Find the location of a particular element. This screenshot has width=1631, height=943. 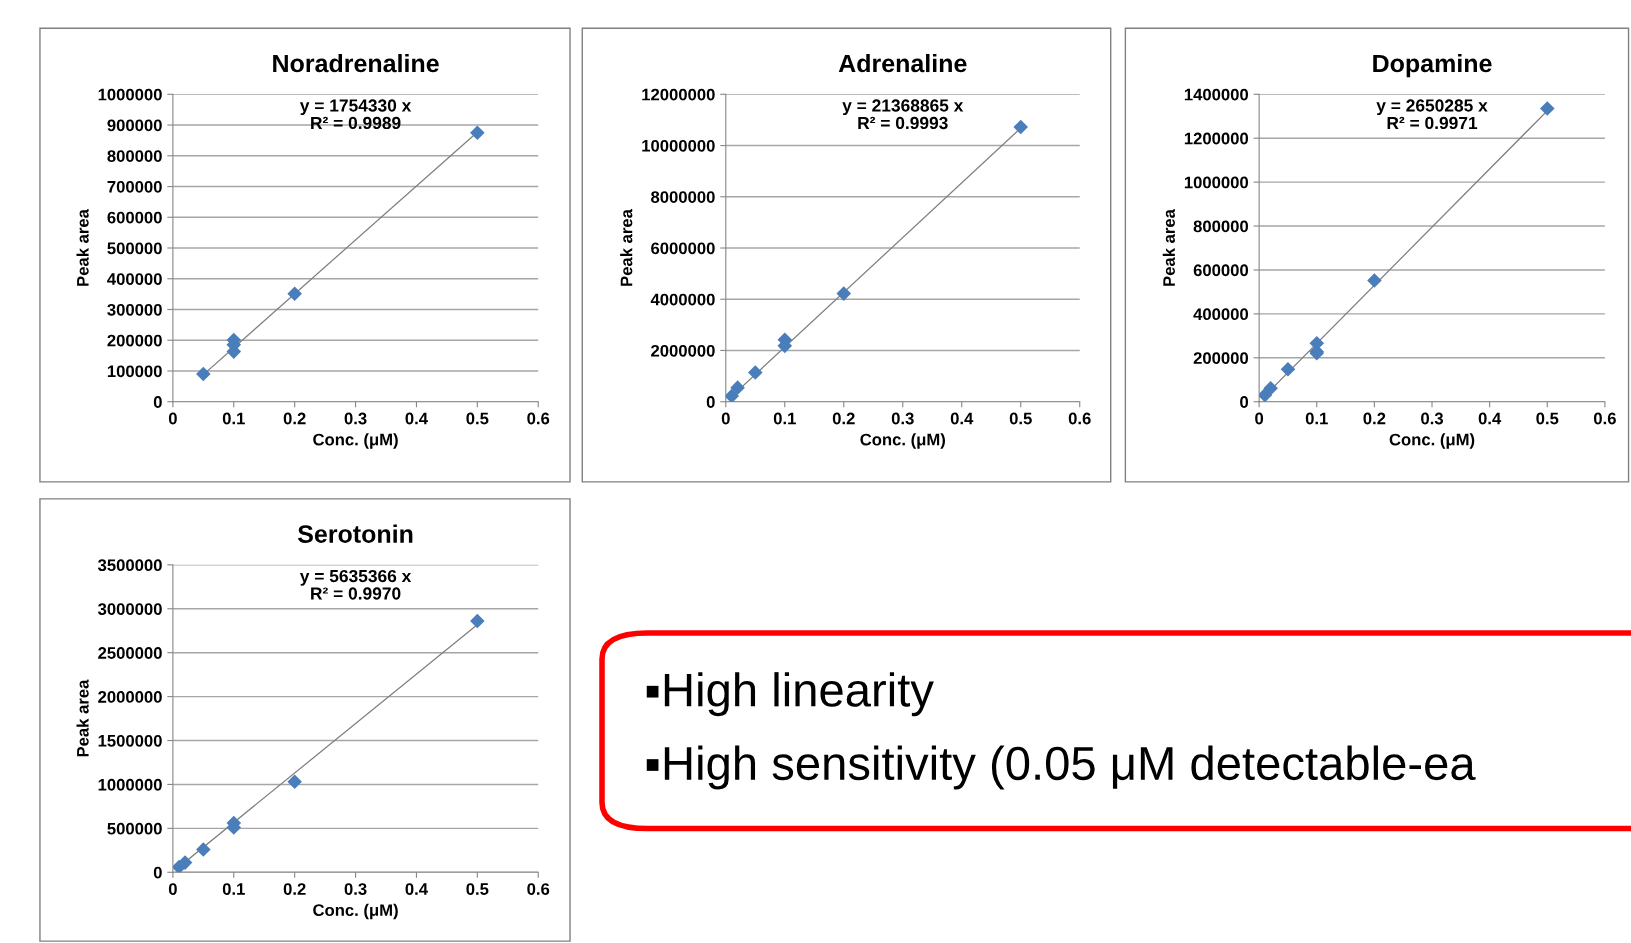

annotation: R² = 0.9970 is located at coordinates (356, 593).